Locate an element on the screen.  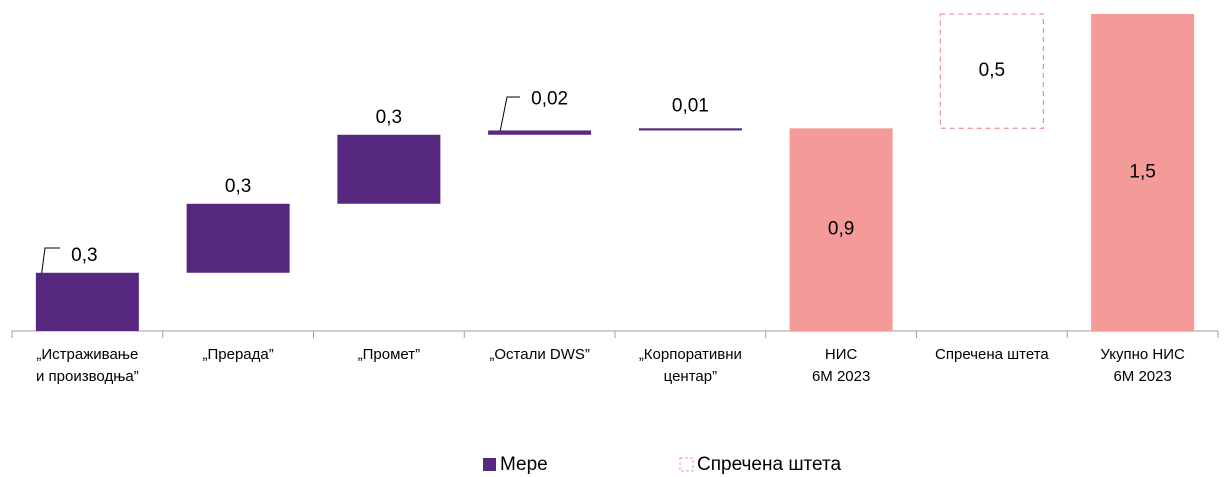
value-label: 0,9 is located at coordinates (841, 229).